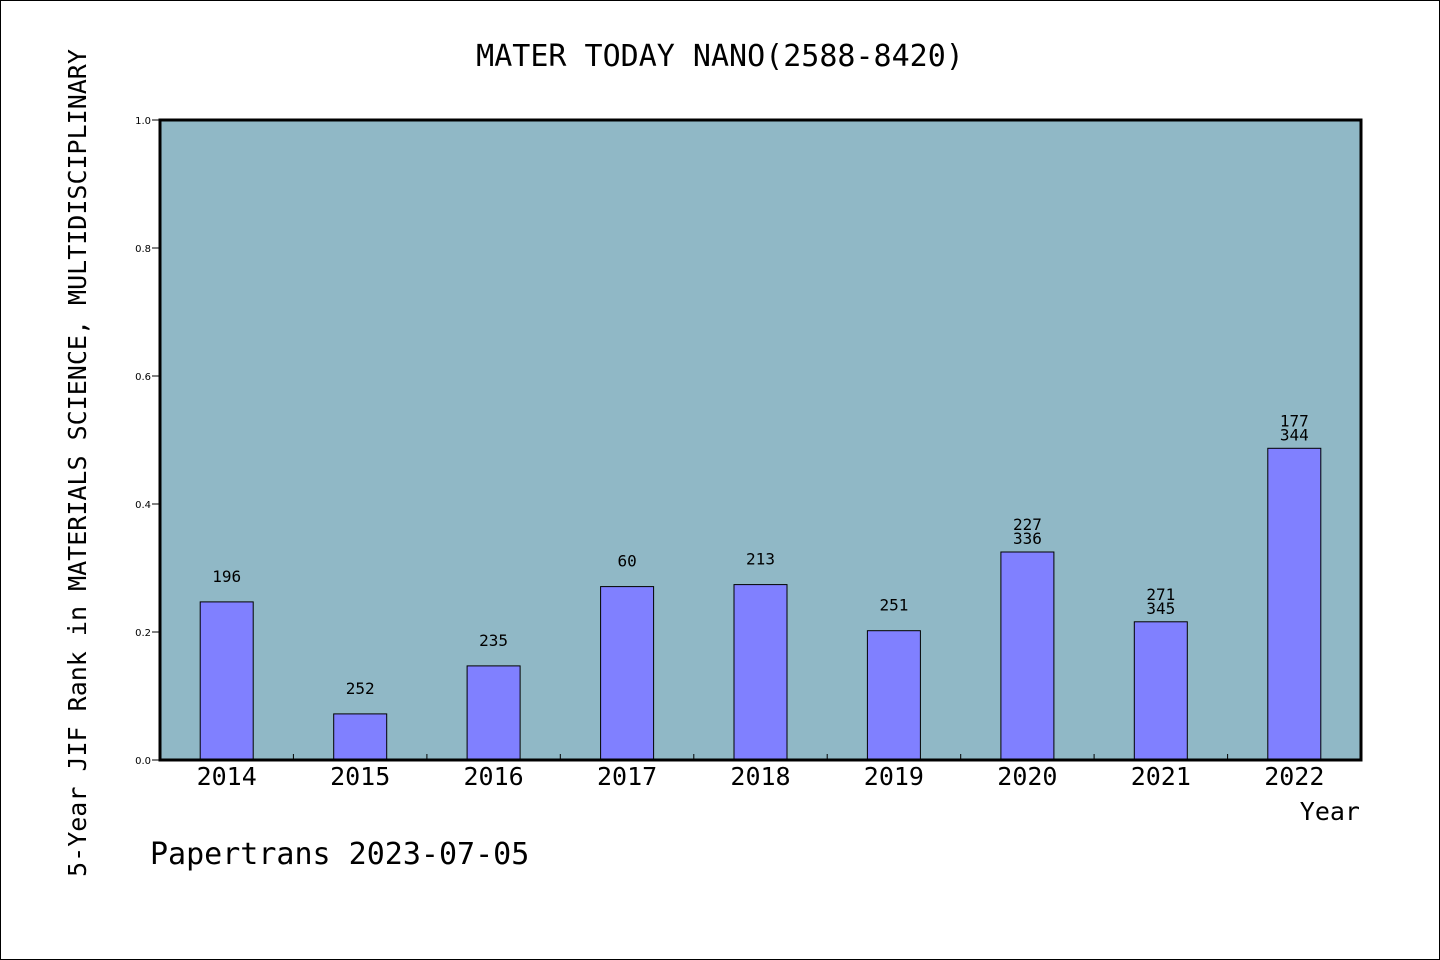  I want to click on footer-credit: Papertrans 2023-07-05, so click(339, 854).